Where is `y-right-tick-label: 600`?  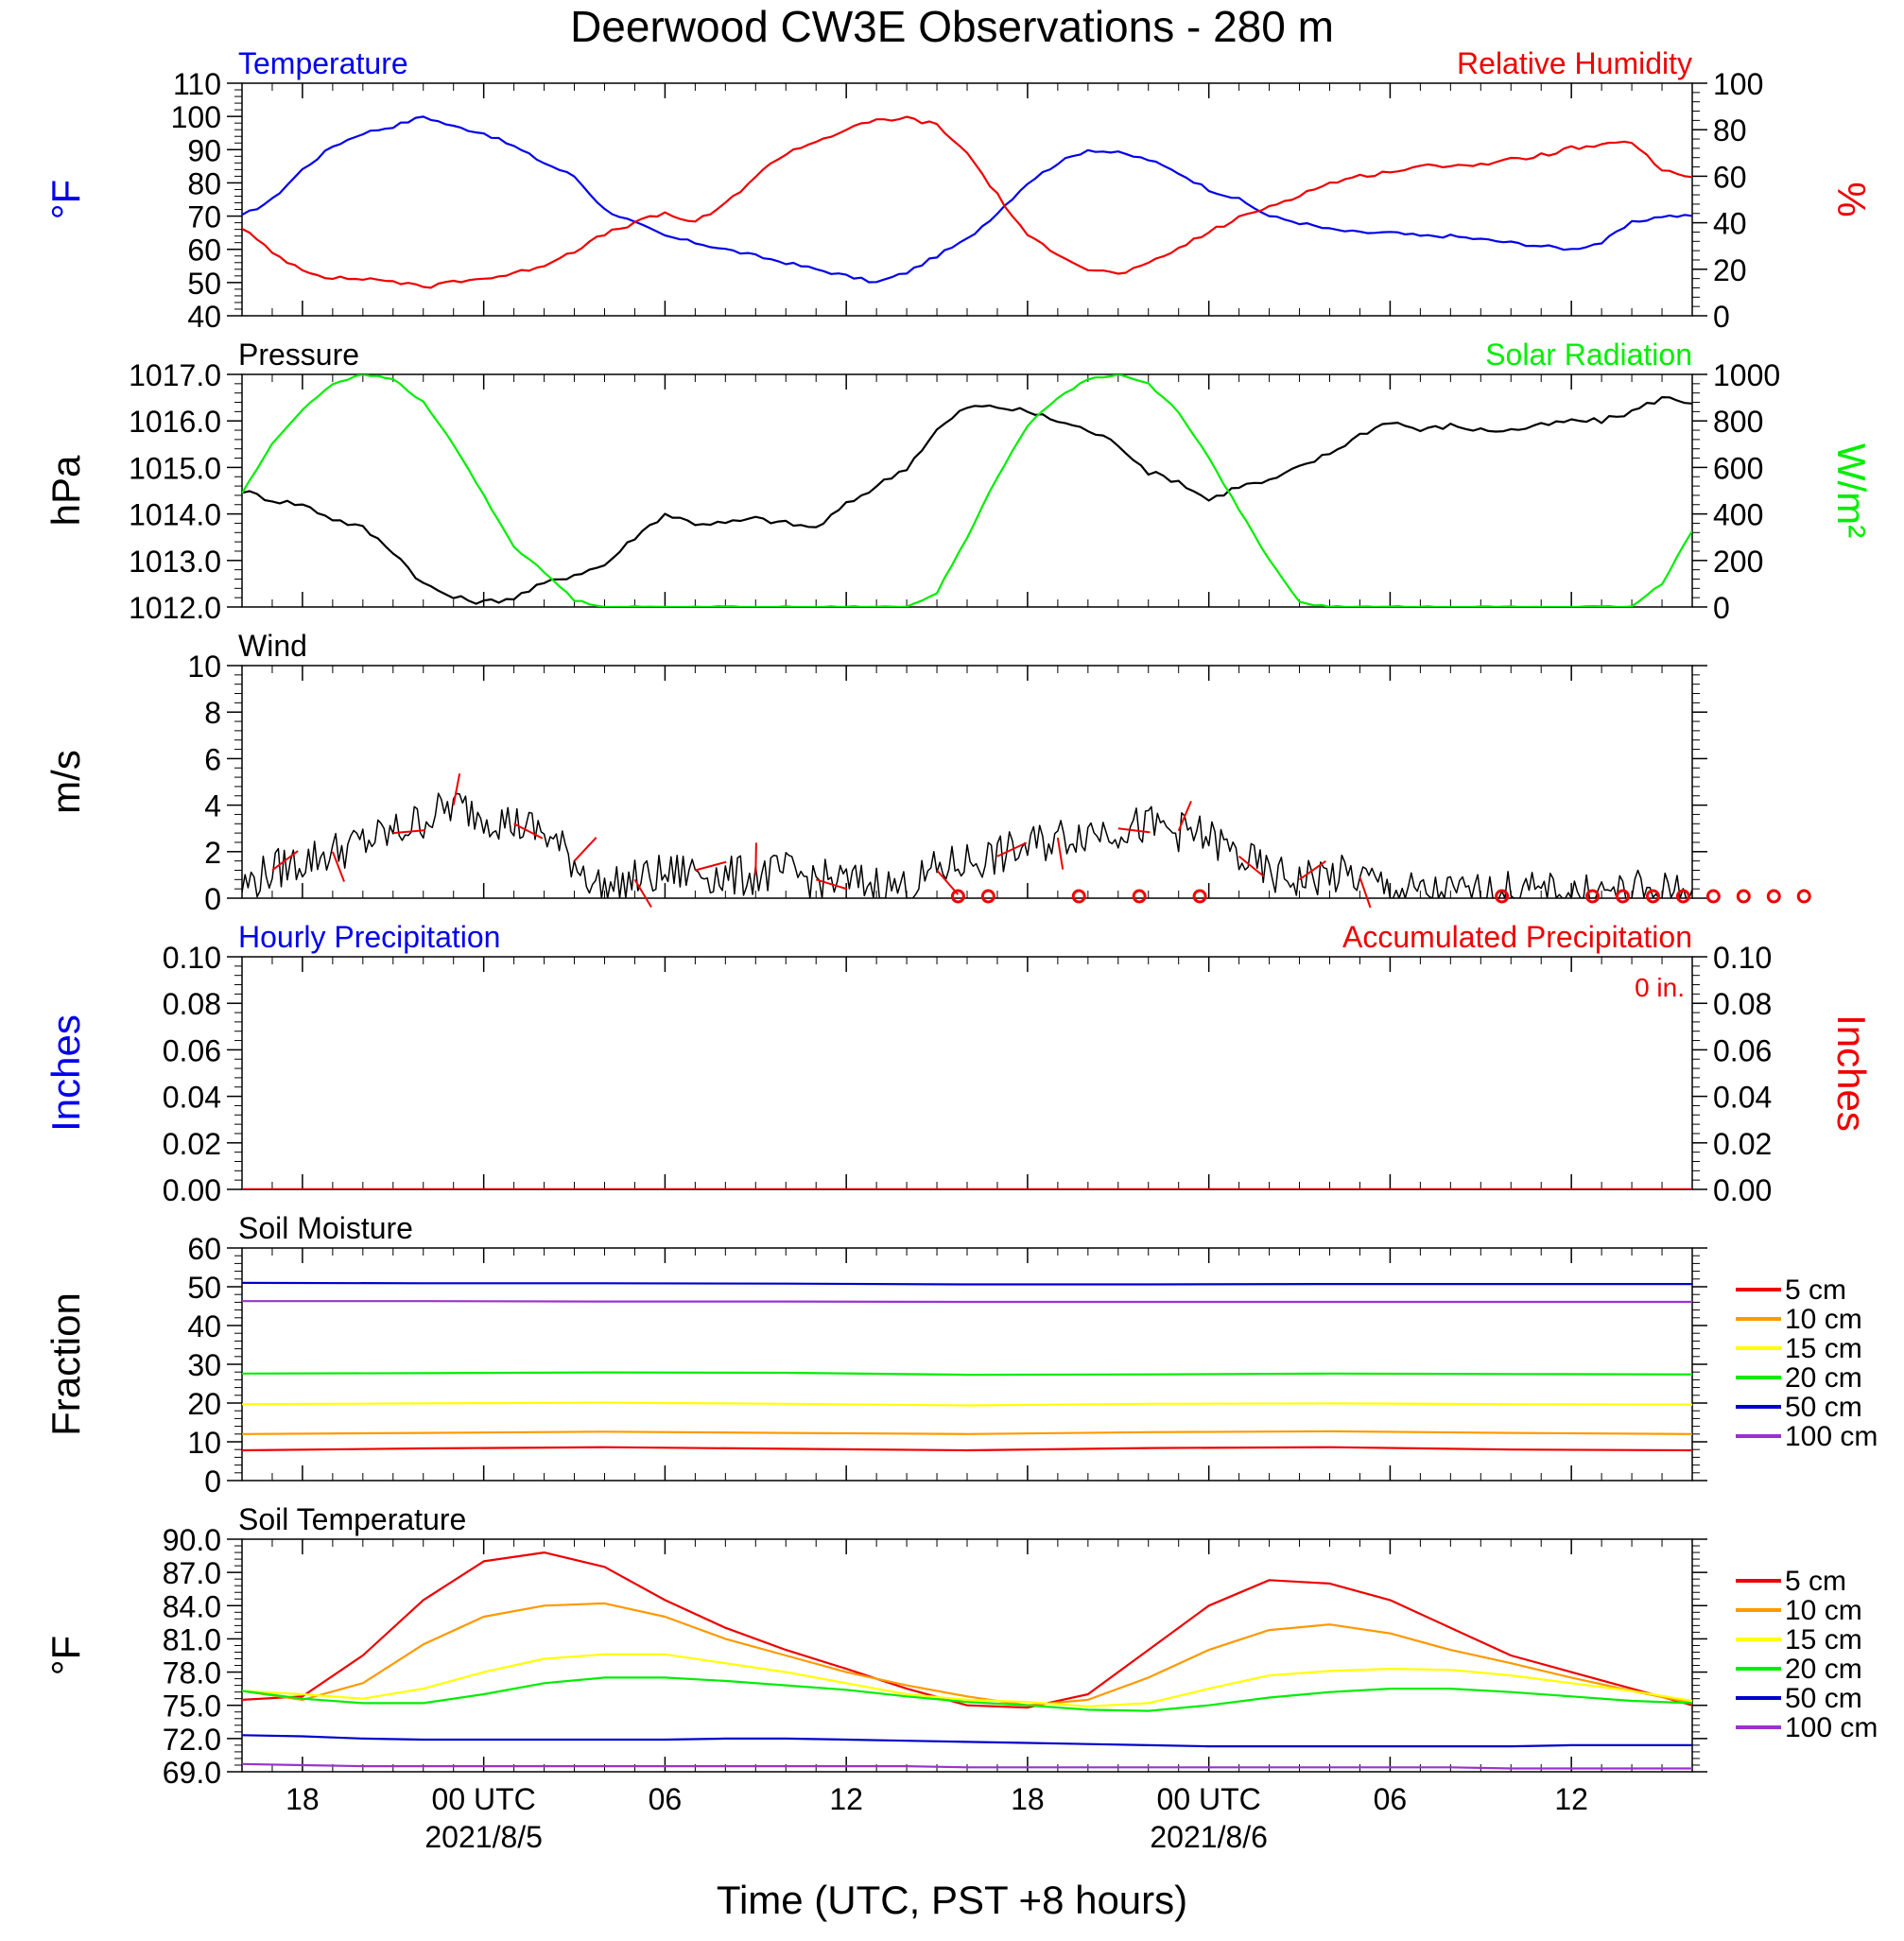
y-right-tick-label: 600 is located at coordinates (1738, 468).